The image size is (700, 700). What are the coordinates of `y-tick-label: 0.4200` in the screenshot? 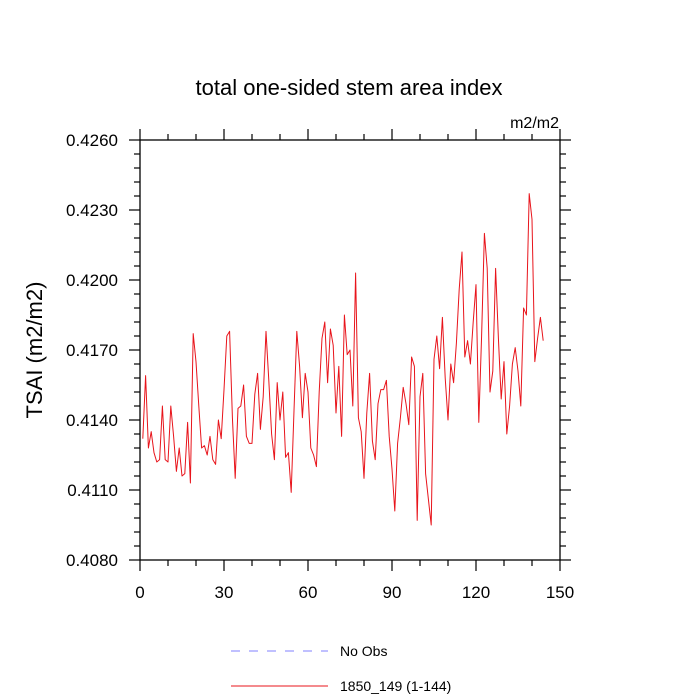 It's located at (92, 280).